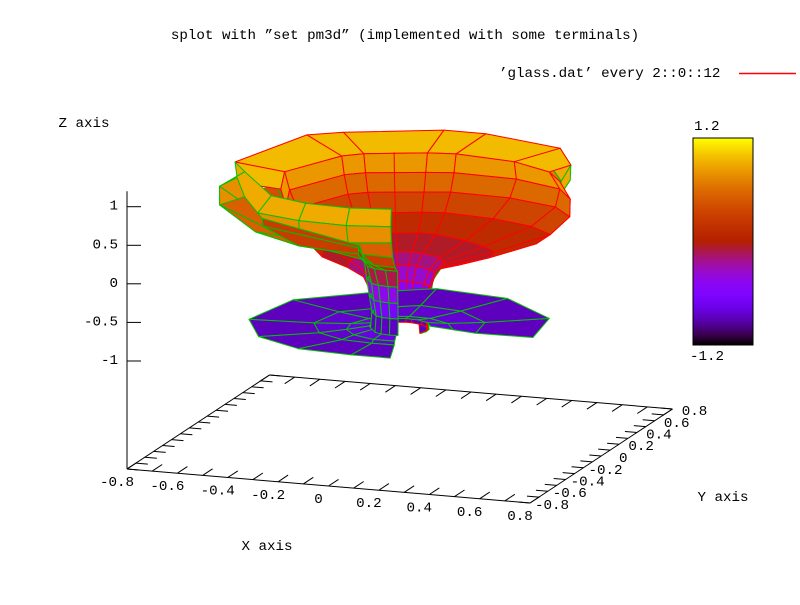 Image resolution: width=800 pixels, height=605 pixels. Describe the element at coordinates (83, 124) in the screenshot. I see `svg-text: Z axis` at that location.